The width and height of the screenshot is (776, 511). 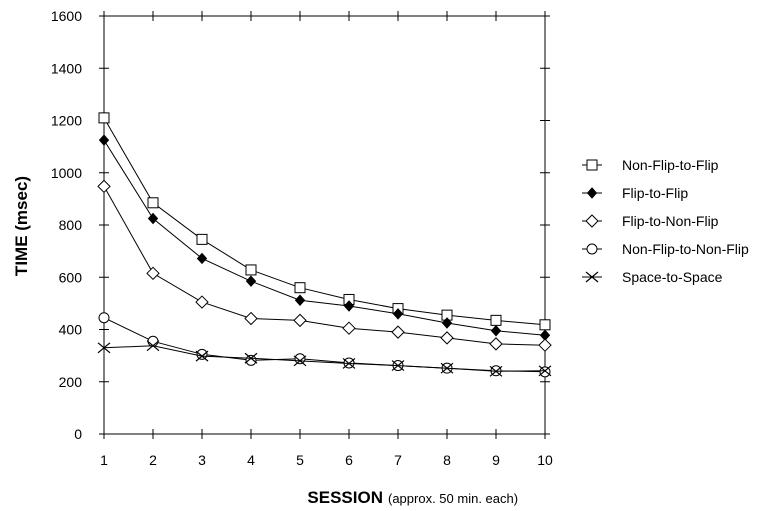 I want to click on x-tick-label: 9, so click(x=496, y=460).